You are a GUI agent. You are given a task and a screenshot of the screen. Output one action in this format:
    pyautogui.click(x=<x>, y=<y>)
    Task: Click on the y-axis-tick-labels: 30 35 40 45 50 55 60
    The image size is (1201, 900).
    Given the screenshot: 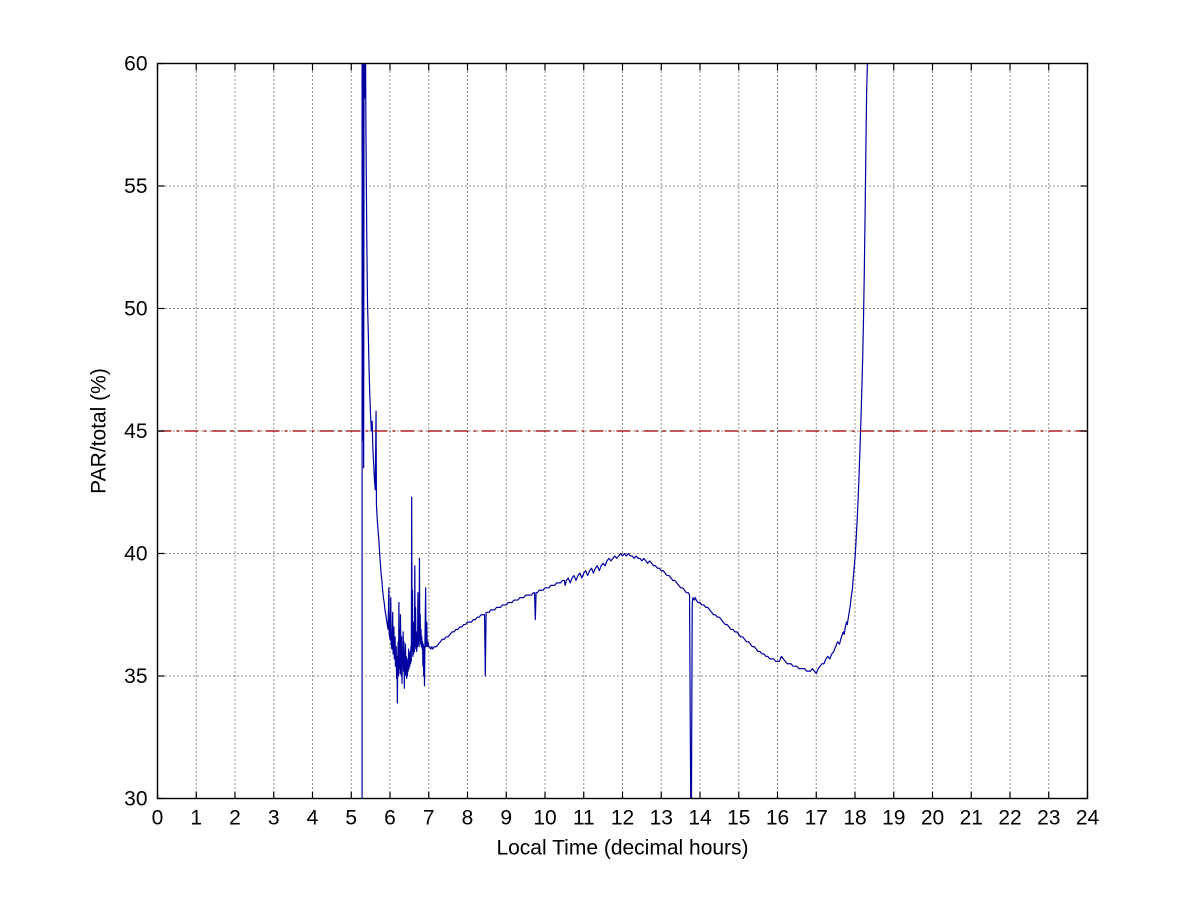 What is the action you would take?
    pyautogui.click(x=135, y=432)
    